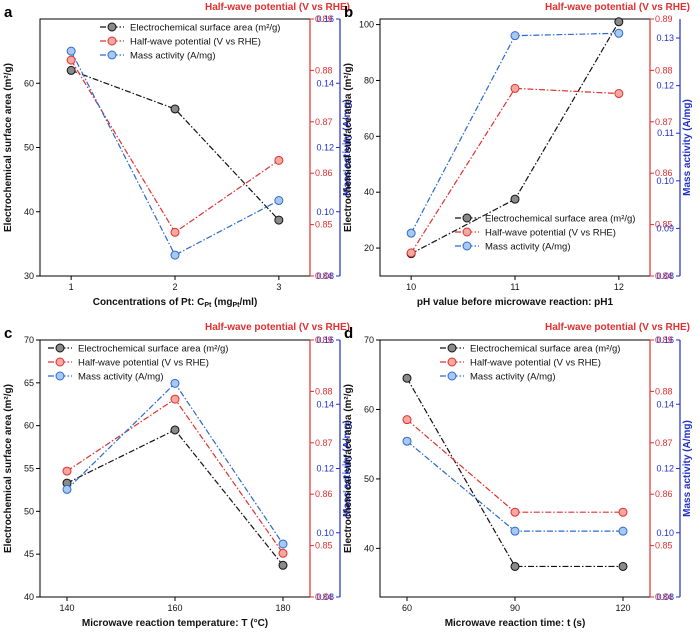 Image resolution: width=700 pixels, height=633 pixels. What do you see at coordinates (29, 276) in the screenshot?
I see `y-left-tick-label: 30` at bounding box center [29, 276].